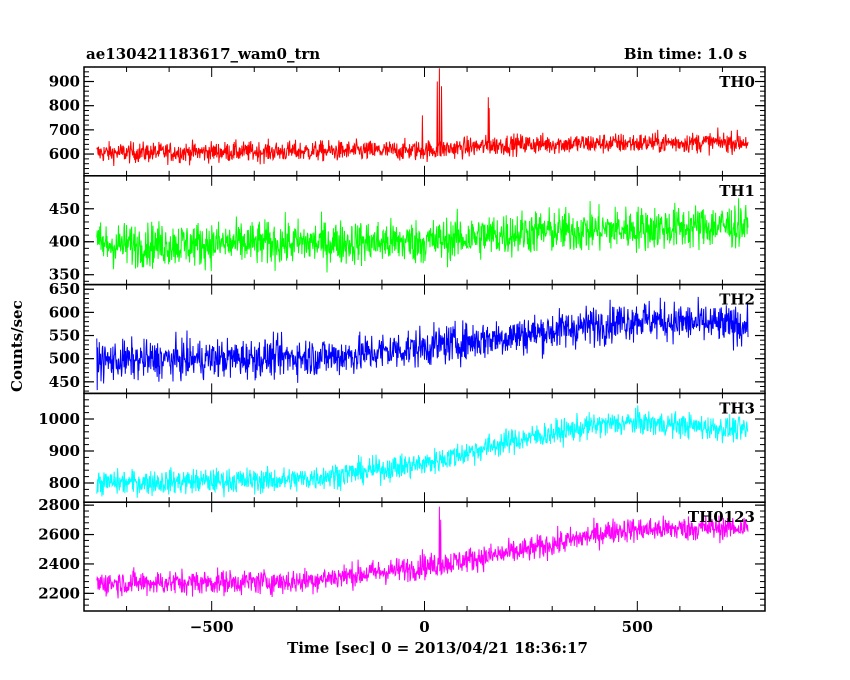 Image resolution: width=850 pixels, height=680 pixels. Describe the element at coordinates (64, 242) in the screenshot. I see `y-tick-label: 400` at that location.